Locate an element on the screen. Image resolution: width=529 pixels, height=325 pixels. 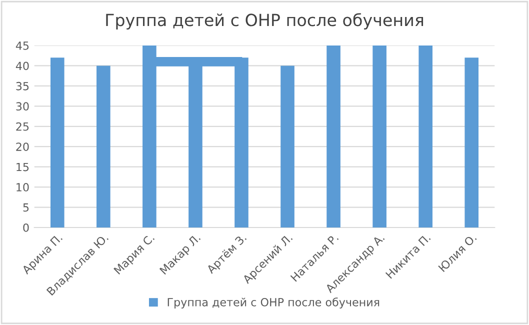
y-tick-label: 0 is located at coordinates (26, 227).